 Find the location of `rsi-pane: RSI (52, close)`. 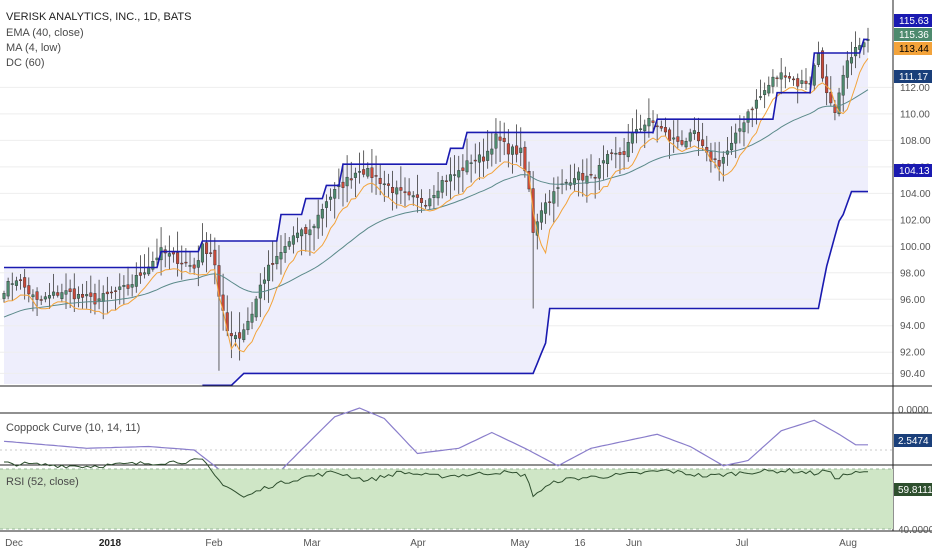

rsi-pane: RSI (52, close) is located at coordinates (446, 494).